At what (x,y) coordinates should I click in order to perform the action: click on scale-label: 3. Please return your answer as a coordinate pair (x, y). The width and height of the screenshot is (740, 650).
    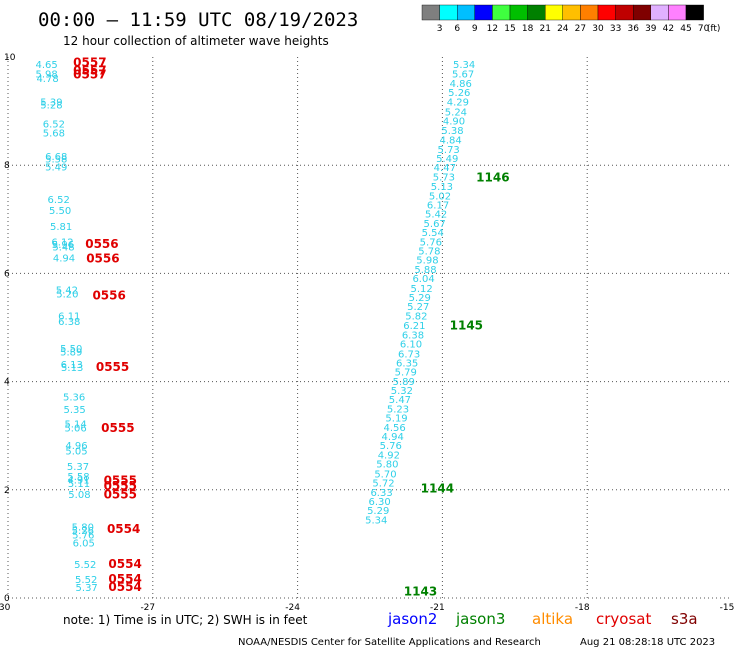
    Looking at the image, I should click on (440, 29).